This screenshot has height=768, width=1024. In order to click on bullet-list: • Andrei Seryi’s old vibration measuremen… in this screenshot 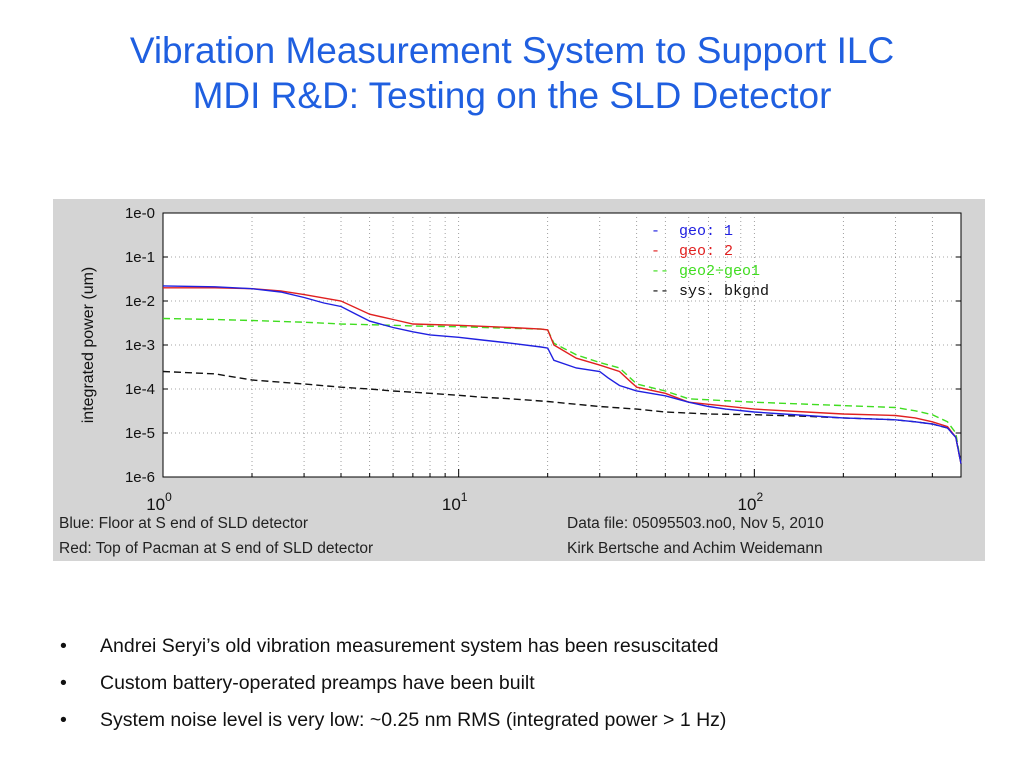, I will do `click(393, 683)`.